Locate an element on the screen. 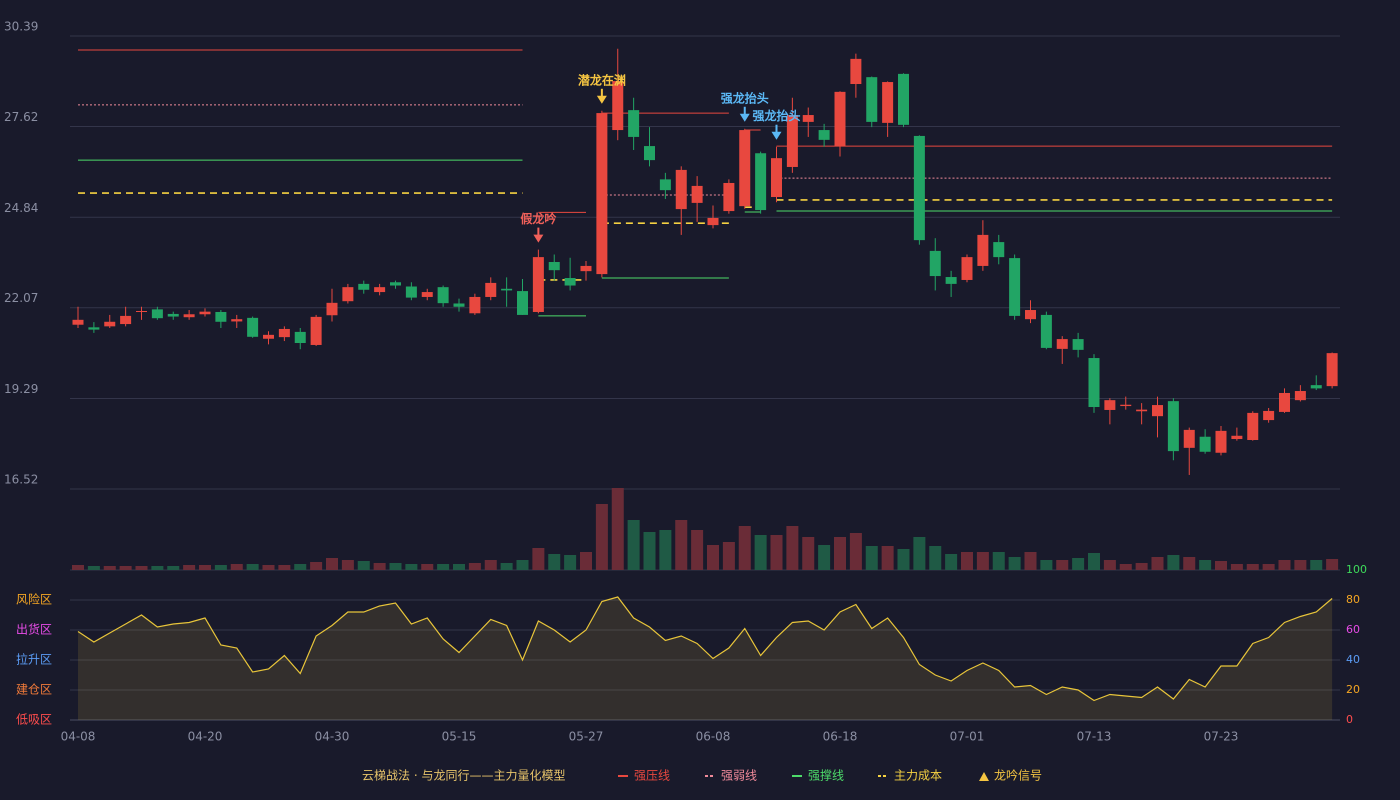  legend-label: 强撑线 is located at coordinates (826, 775).